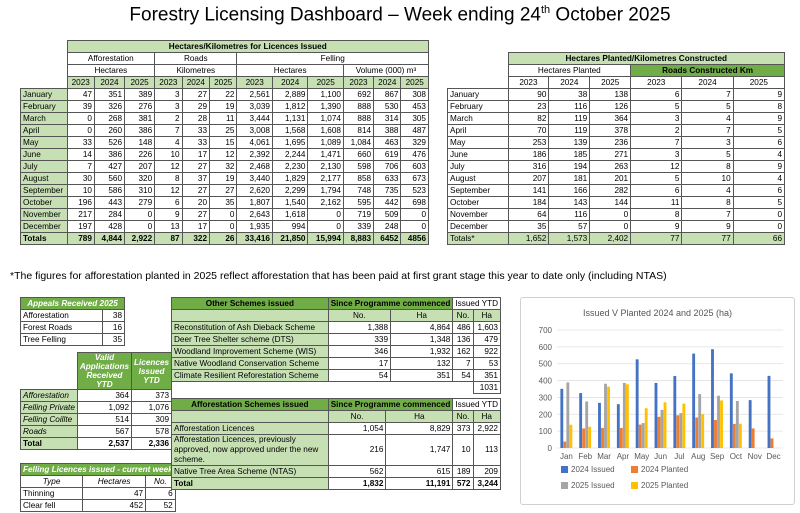  I want to click on table-cell: 3,008, so click(254, 130).